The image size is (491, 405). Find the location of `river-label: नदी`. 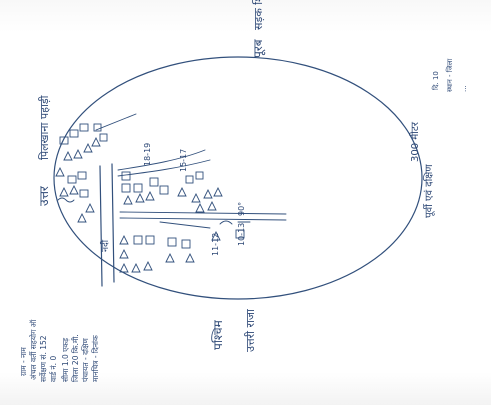

river-label: नदी is located at coordinates (105, 245).